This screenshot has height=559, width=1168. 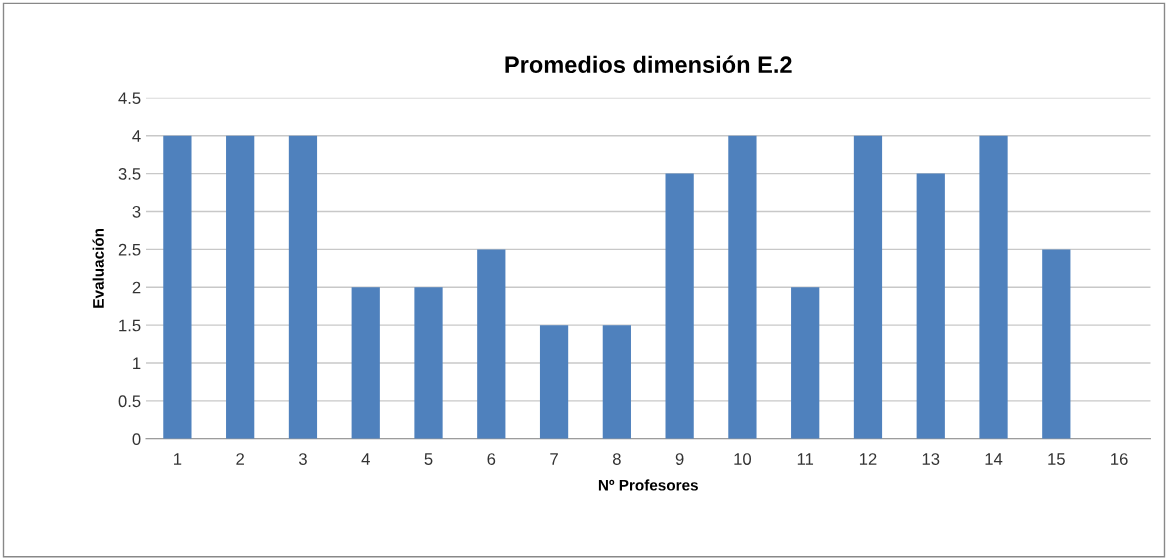 I want to click on x-tick-label: 7, so click(x=554, y=459).